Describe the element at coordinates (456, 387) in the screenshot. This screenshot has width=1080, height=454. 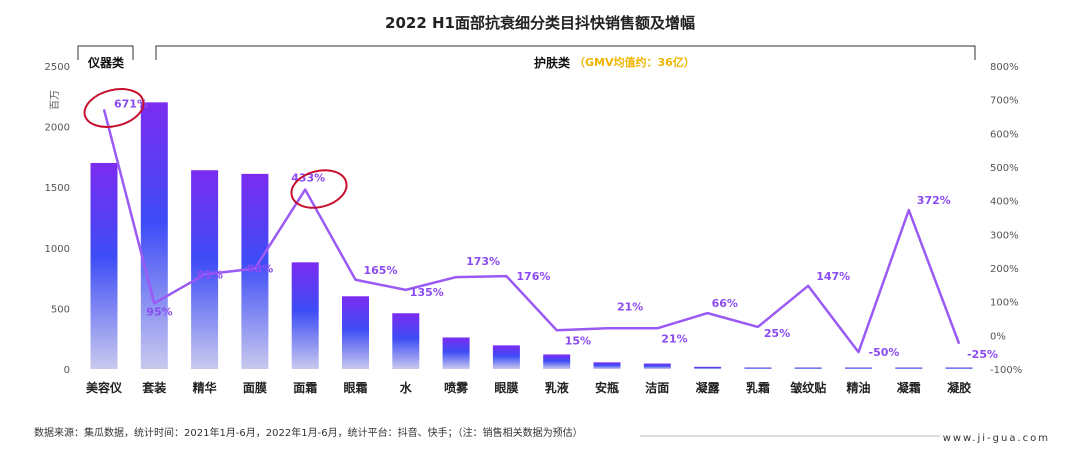
I see `x-category-label: 喷雾` at that location.